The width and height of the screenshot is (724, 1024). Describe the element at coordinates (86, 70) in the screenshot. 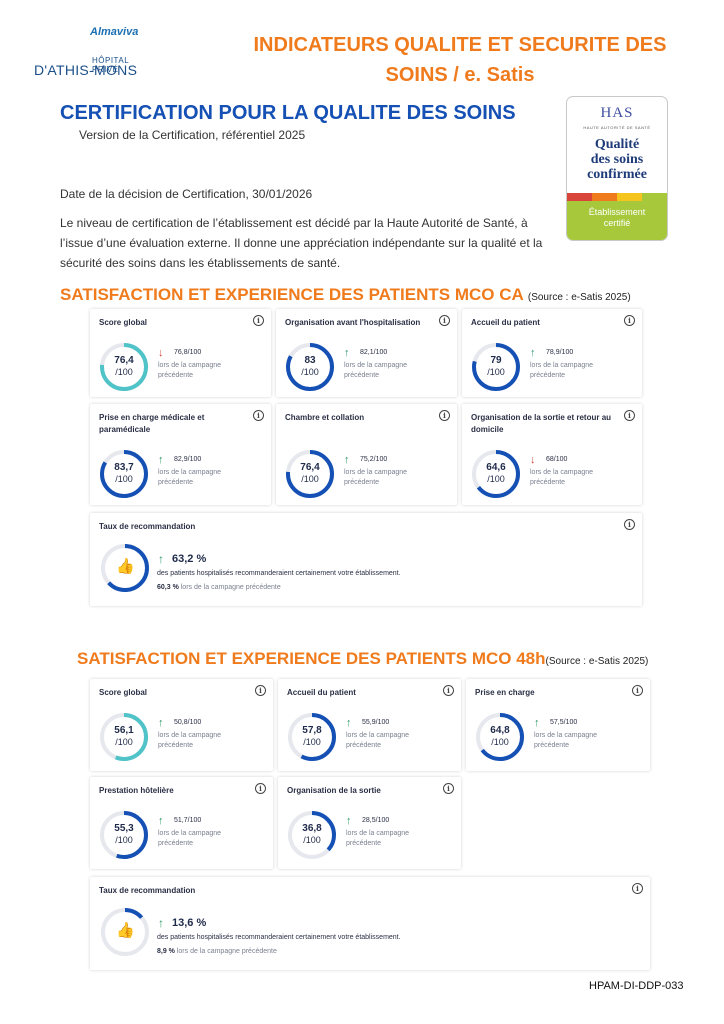

I see `logo-name: D'ATHIS-MONS` at that location.